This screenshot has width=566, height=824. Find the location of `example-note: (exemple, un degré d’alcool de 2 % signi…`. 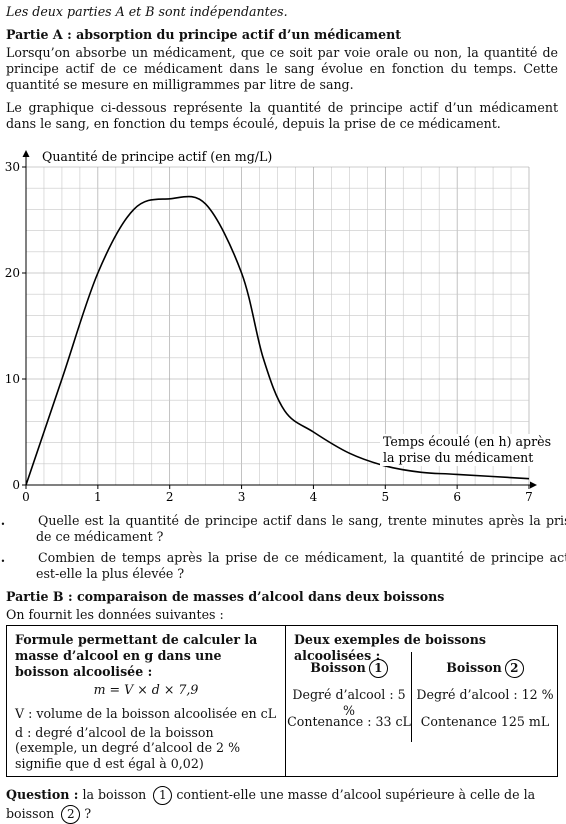

example-note: (exemple, un degré d’alcool de 2 % signi… is located at coordinates (128, 756).